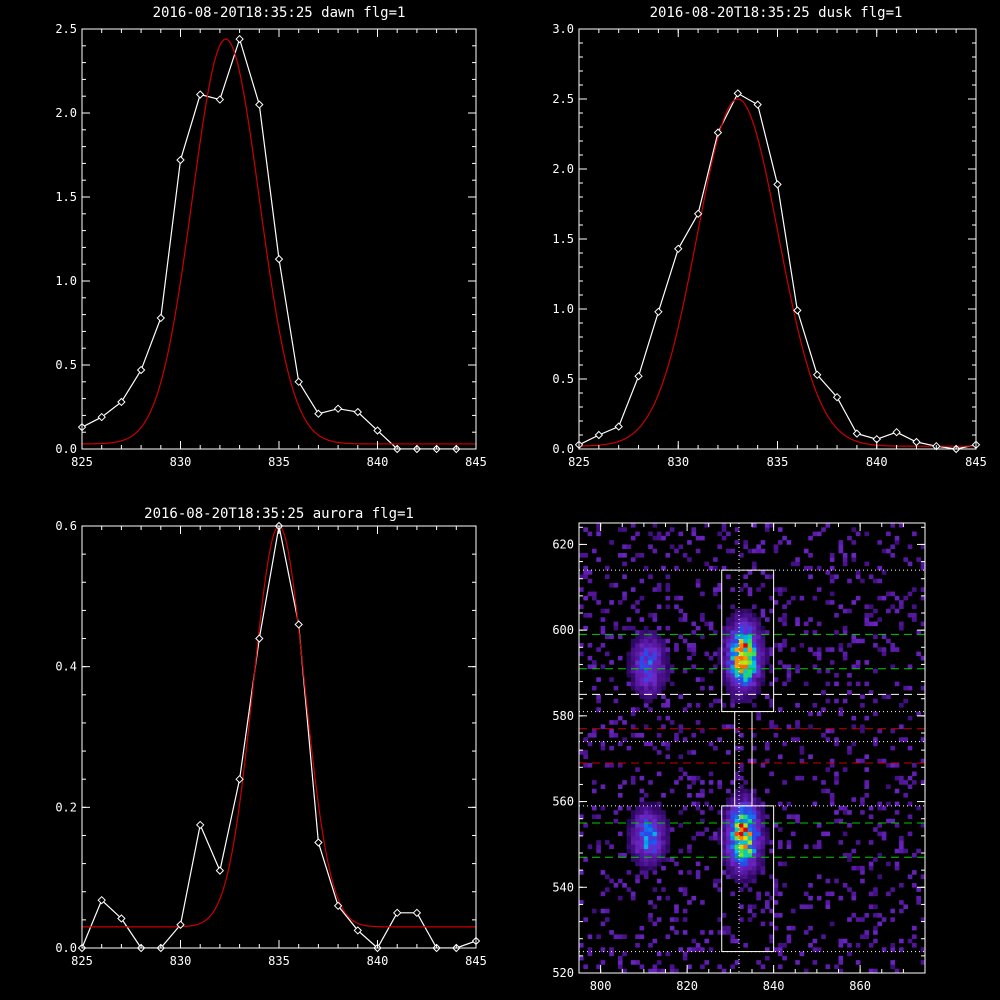 This screenshot has width=1000, height=1000. What do you see at coordinates (563, 239) in the screenshot?
I see `y-tick-label: 1.5` at bounding box center [563, 239].